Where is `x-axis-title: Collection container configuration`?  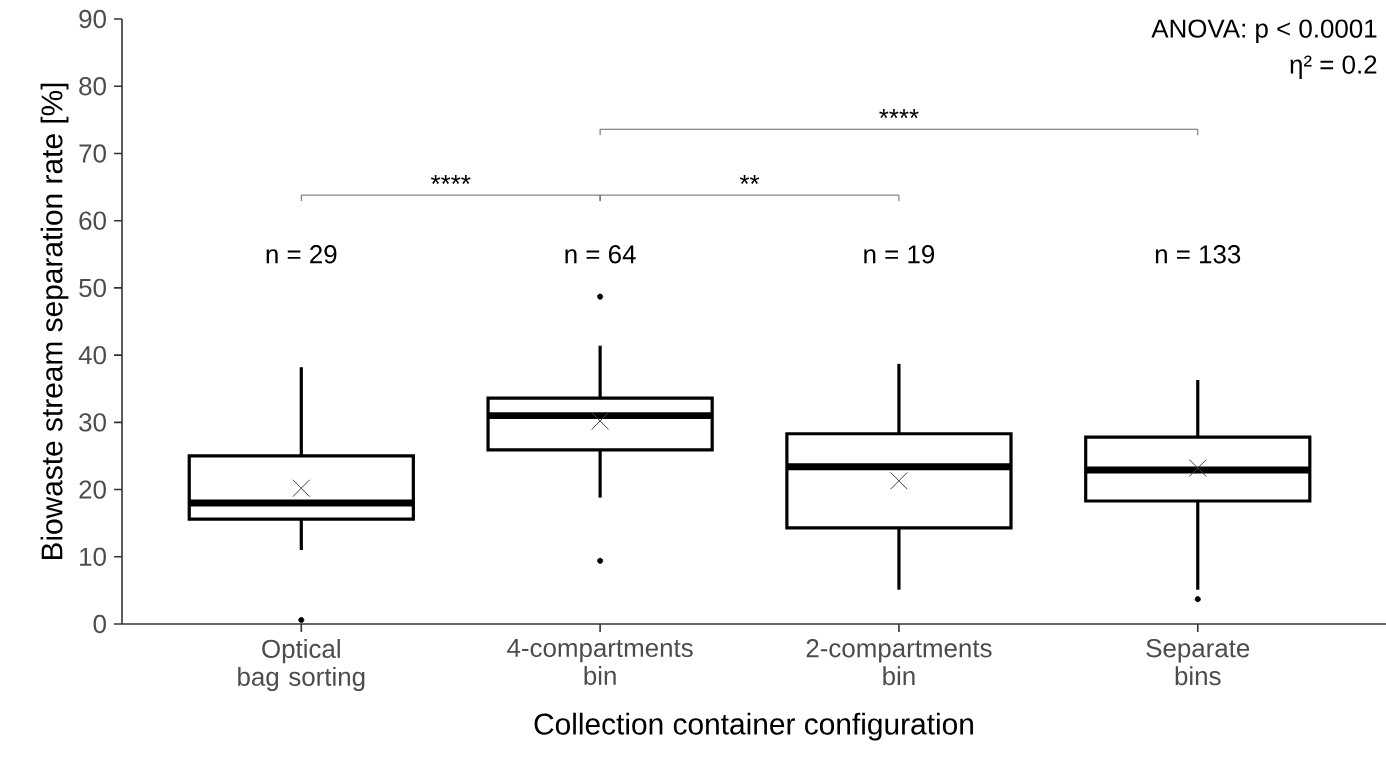
x-axis-title: Collection container configuration is located at coordinates (753, 726).